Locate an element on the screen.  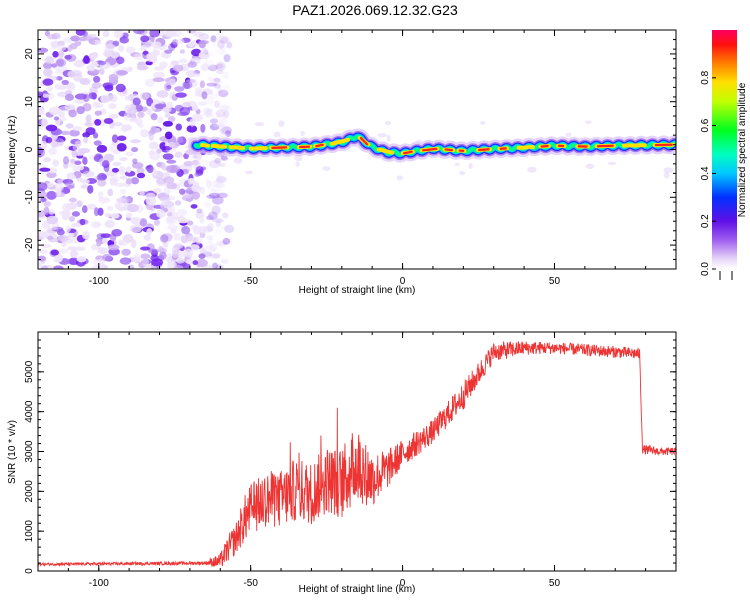
snr-x-tick-label: 0 is located at coordinates (403, 583).